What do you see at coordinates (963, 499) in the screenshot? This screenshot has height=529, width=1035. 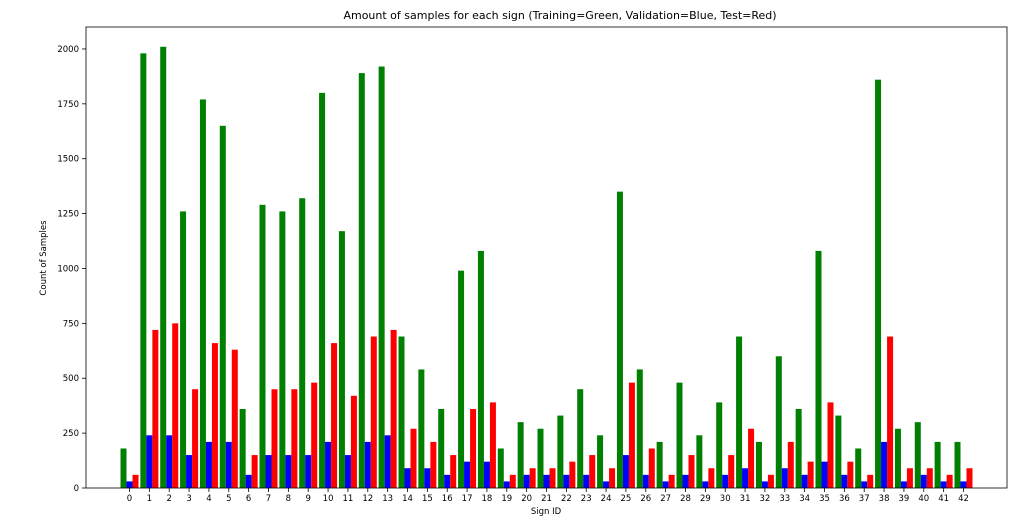 I see `x-tick-label: 42` at bounding box center [963, 499].